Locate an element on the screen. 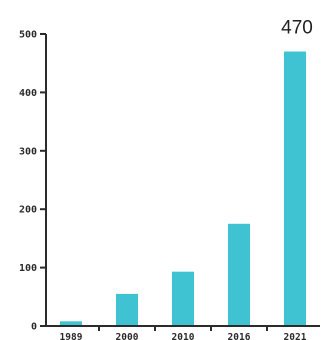 The height and width of the screenshot is (340, 335). data-label-2021: 470 is located at coordinates (297, 28).